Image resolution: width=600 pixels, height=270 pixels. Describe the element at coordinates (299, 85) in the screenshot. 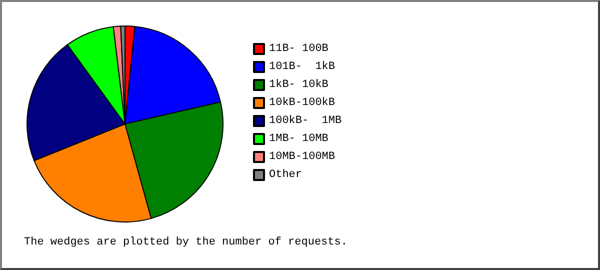

I see `legend-label: 1kB- 10kB` at that location.